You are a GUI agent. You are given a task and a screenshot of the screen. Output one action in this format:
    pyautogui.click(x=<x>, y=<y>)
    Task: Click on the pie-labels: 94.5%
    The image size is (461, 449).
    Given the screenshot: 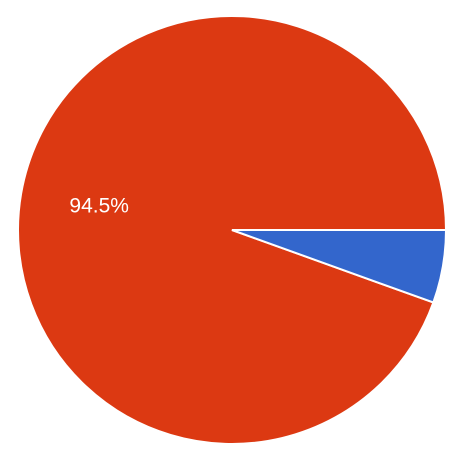 What is the action you would take?
    pyautogui.click(x=99, y=205)
    